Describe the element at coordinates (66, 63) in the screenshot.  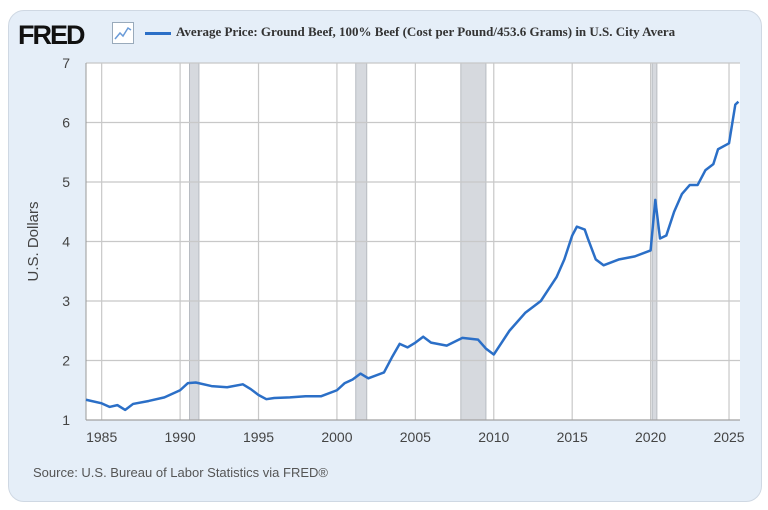
I see `y-tick-label: 7` at that location.